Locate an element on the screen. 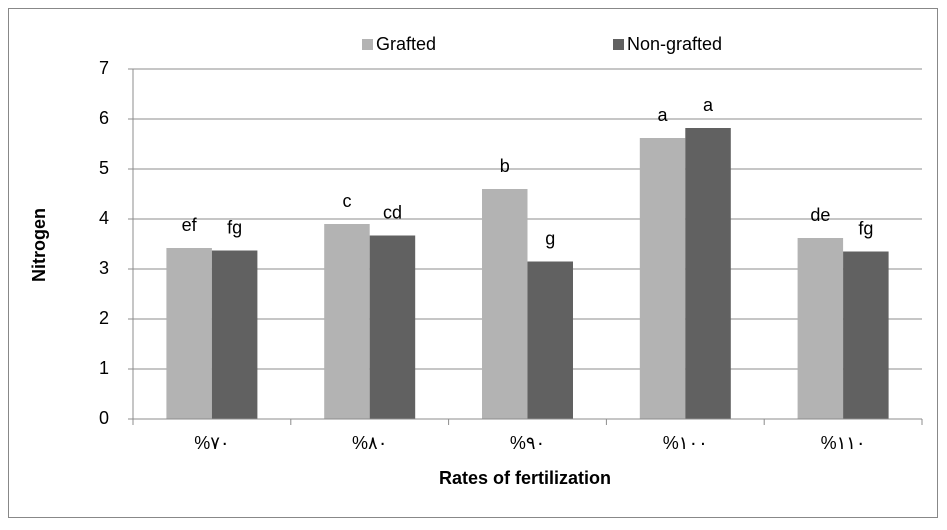  x-tick-label: %١١٠ is located at coordinates (843, 443).